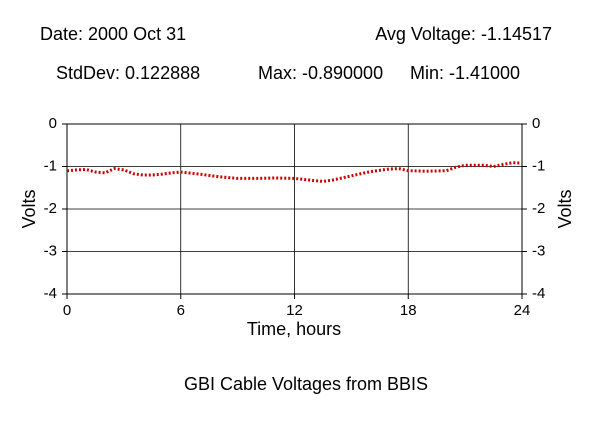 This screenshot has height=427, width=596. I want to click on y2-tick-label: -1, so click(538, 165).